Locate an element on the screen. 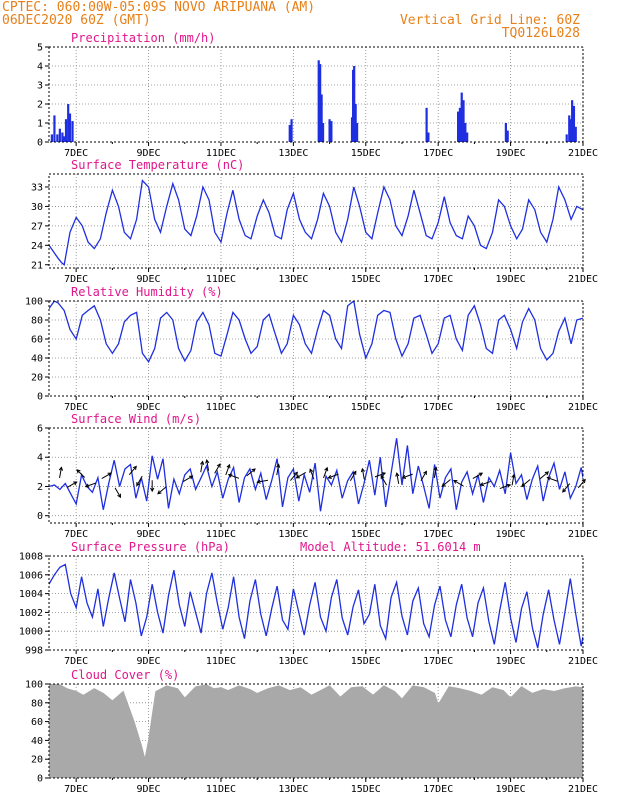 Image resolution: width=618 pixels, height=800 pixels. y-tick-label: 0 is located at coordinates (40, 779).